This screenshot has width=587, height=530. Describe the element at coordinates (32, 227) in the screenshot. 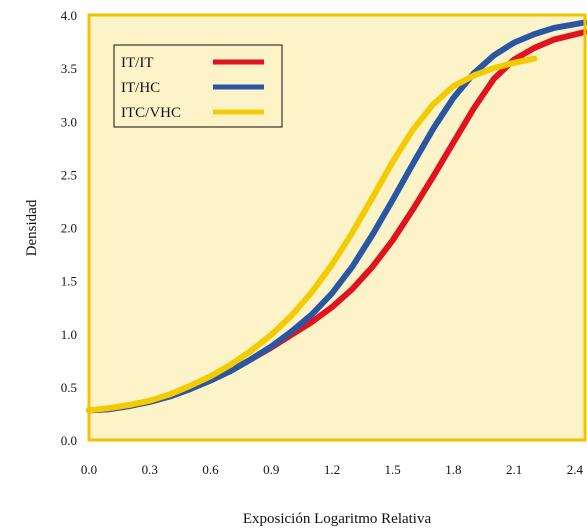

I see `y-axis-title: Densidad` at that location.